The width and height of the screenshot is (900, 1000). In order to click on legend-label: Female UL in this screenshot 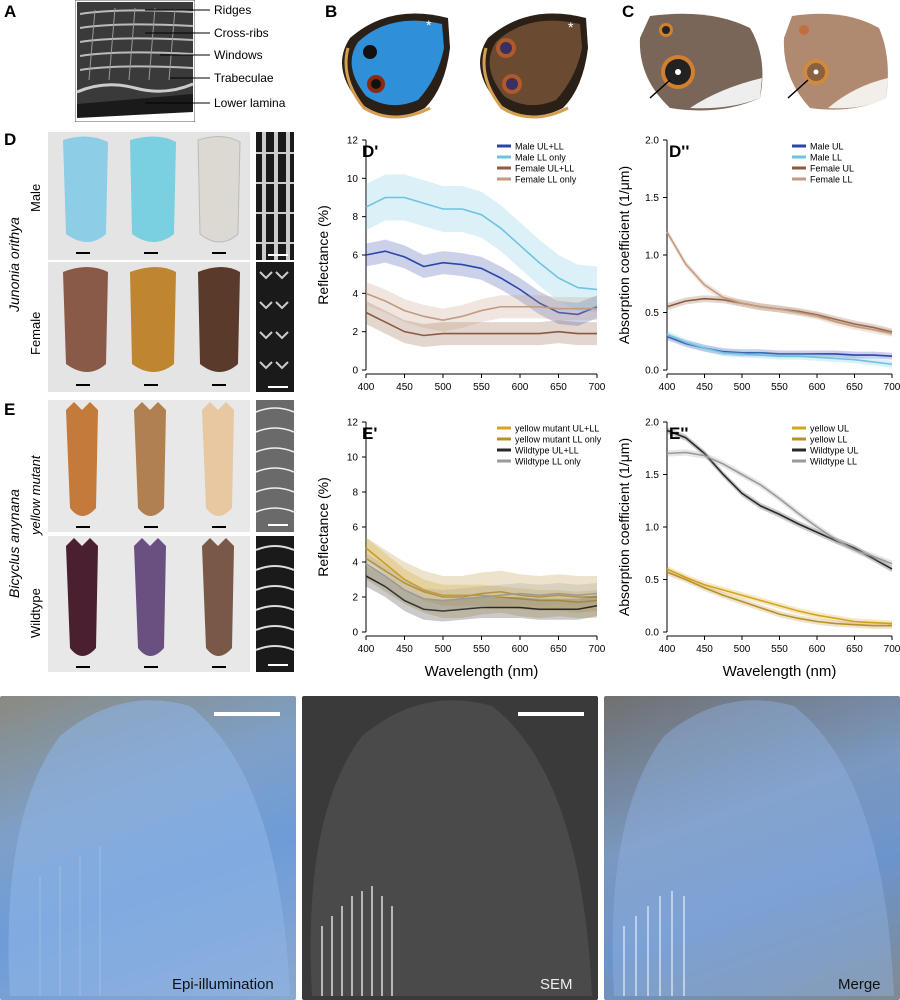, I will do `click(832, 169)`.